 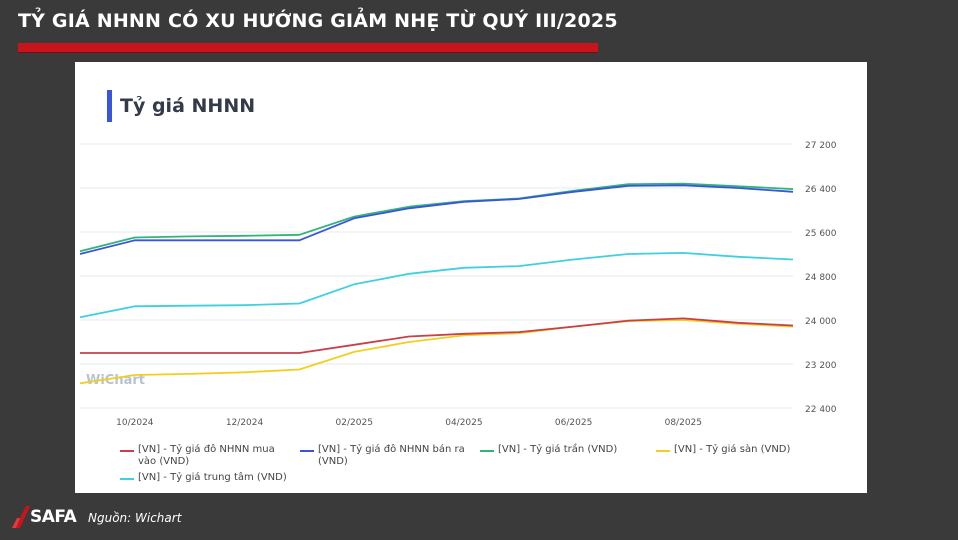 What do you see at coordinates (245, 423) in the screenshot?
I see `x-tick-label: 12/2024` at bounding box center [245, 423].